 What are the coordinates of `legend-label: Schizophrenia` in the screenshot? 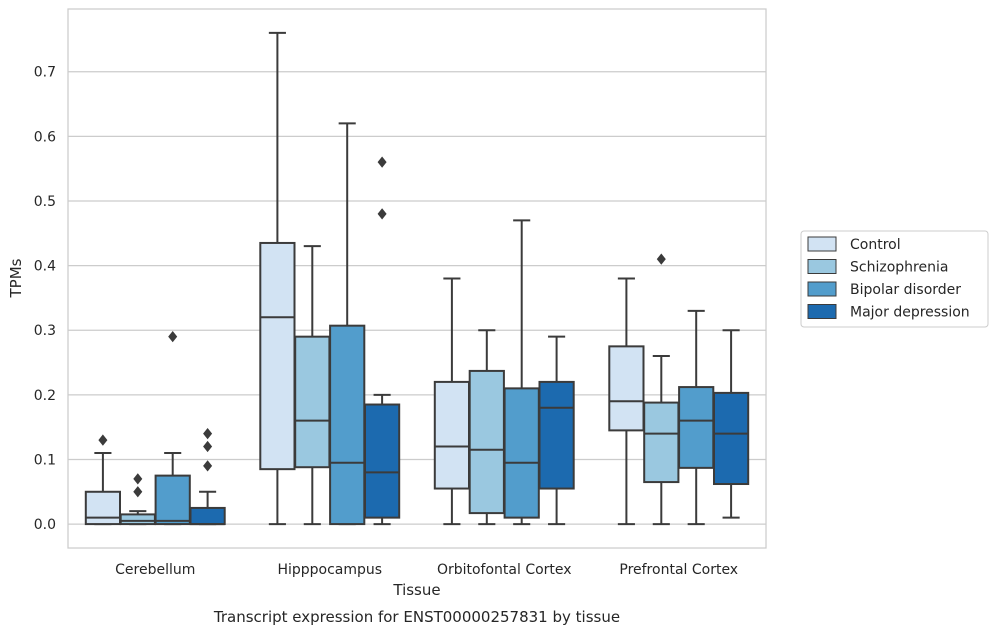 It's located at (899, 268).